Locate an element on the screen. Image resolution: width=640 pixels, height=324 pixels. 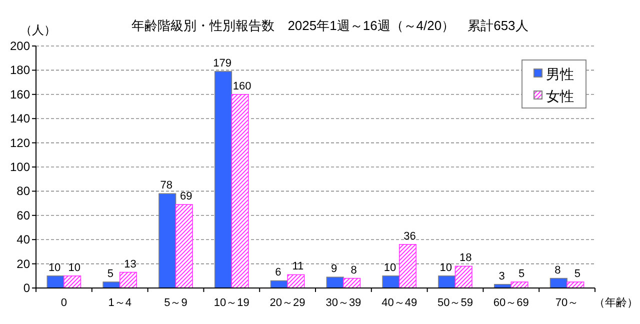
y-tick-label: 80 is located at coordinates (23, 191).